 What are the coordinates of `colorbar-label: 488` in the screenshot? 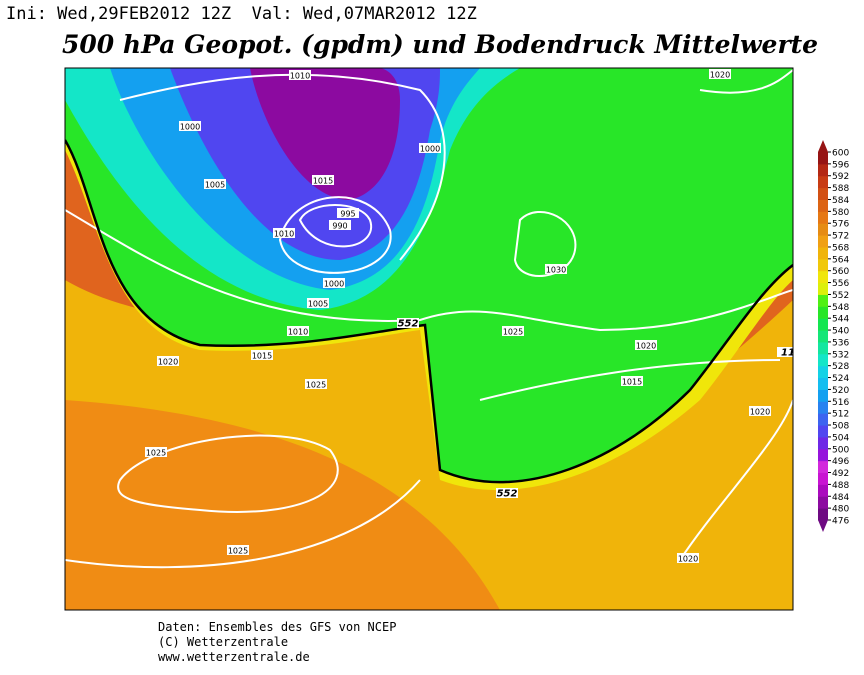 It's located at (840, 486).